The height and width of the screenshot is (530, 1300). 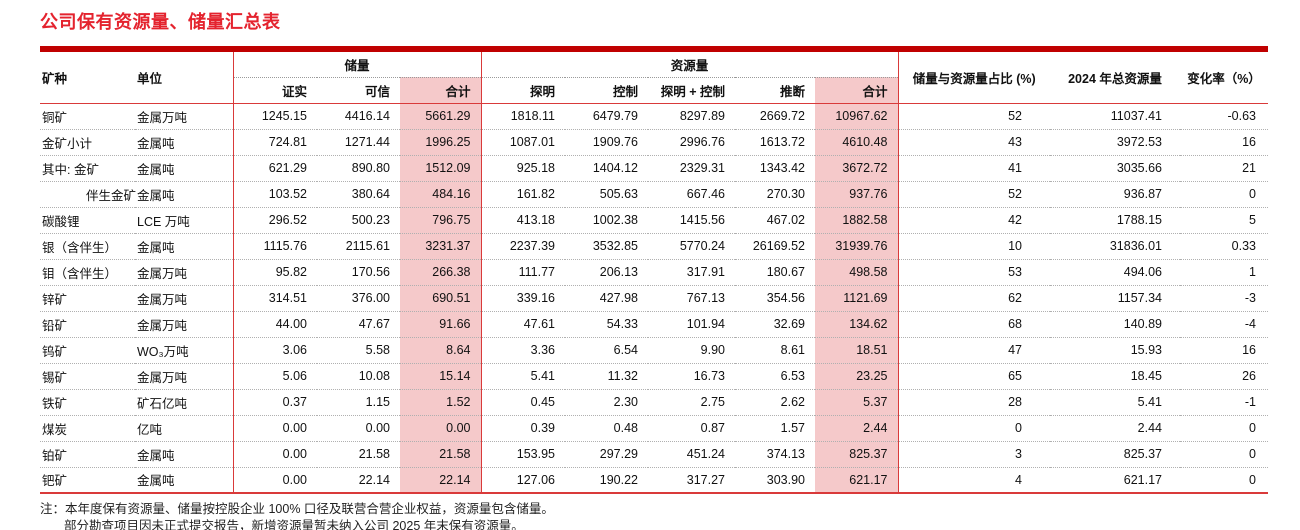 I want to click on cell-mineral: 锌矿, so click(x=87, y=298).